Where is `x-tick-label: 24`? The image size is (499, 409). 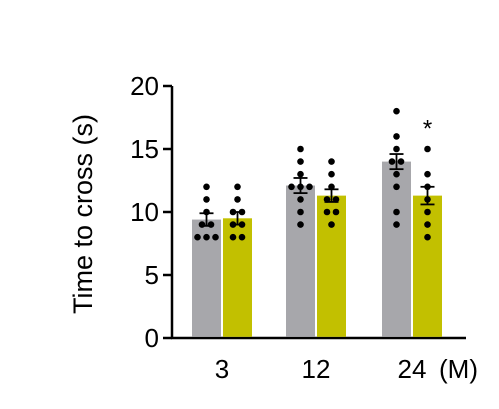
x-tick-label: 24 is located at coordinates (412, 369).